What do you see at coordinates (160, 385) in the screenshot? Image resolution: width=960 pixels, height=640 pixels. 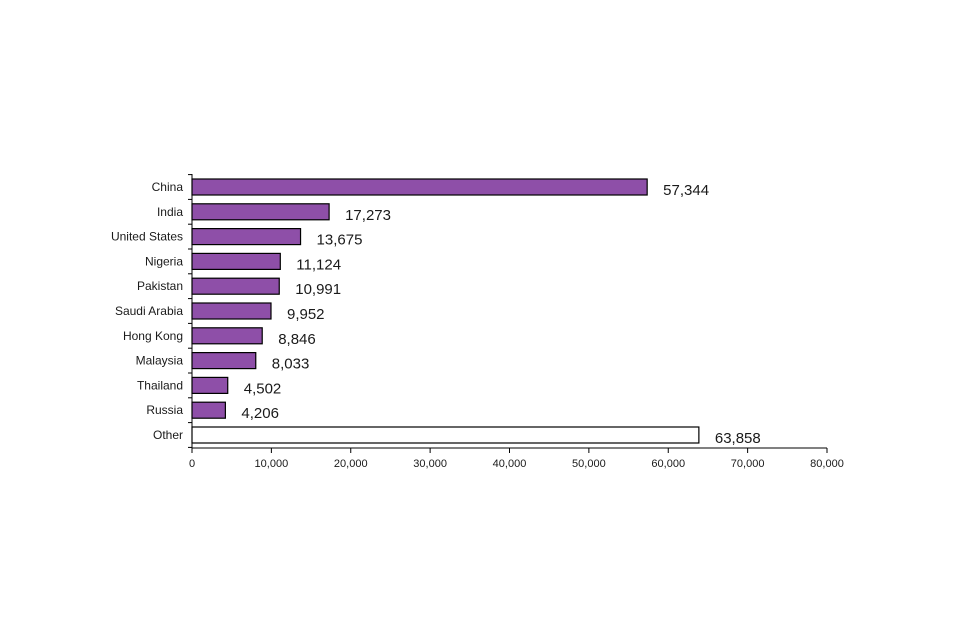 I see `category-label-thailand: Thailand` at bounding box center [160, 385].